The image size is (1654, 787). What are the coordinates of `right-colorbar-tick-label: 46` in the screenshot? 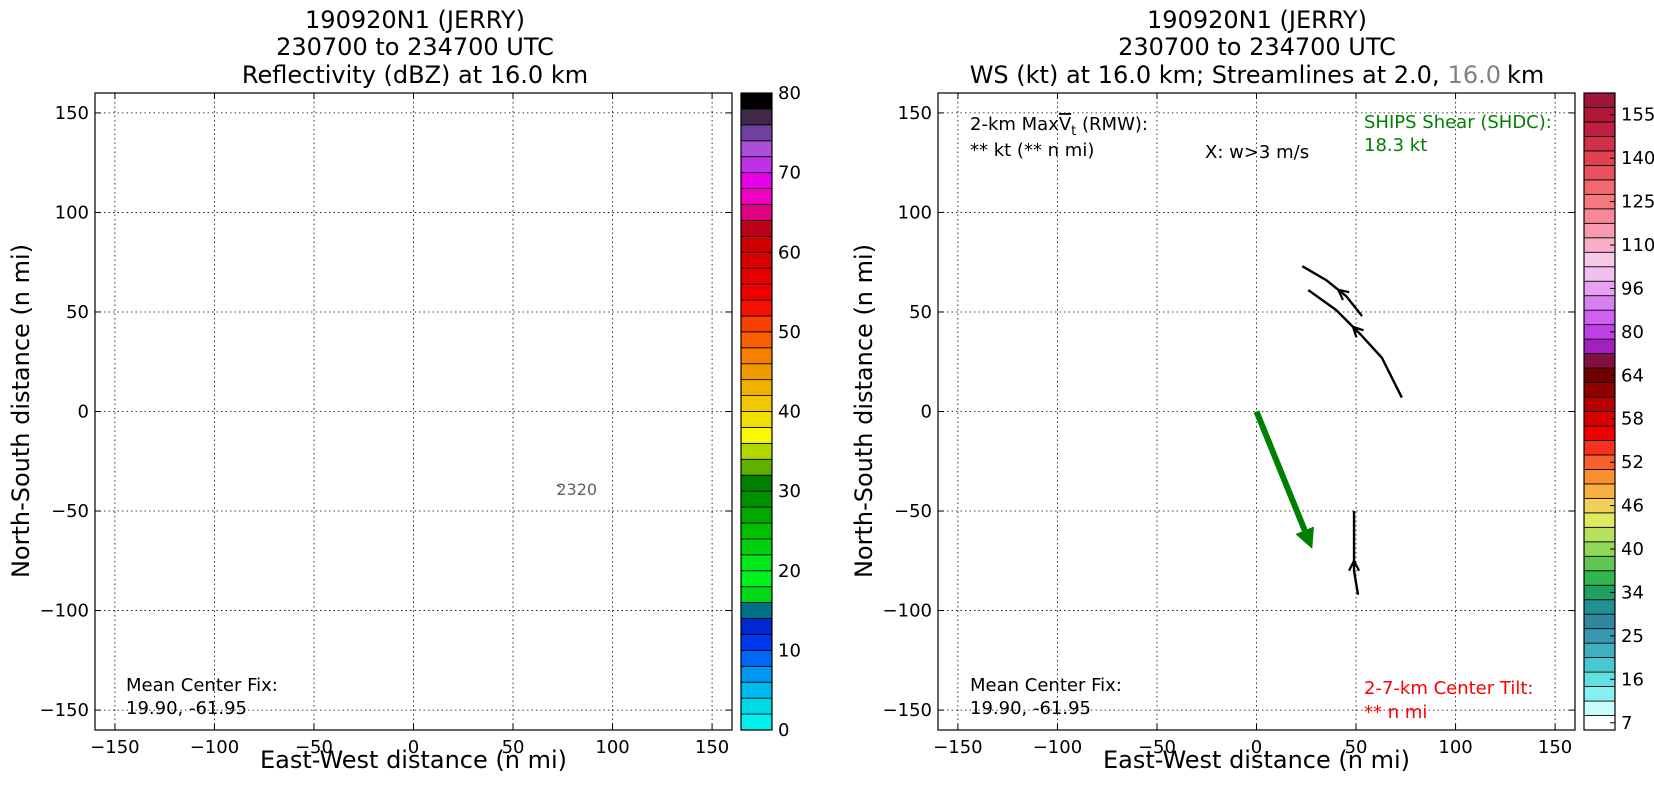 It's located at (1632, 506).